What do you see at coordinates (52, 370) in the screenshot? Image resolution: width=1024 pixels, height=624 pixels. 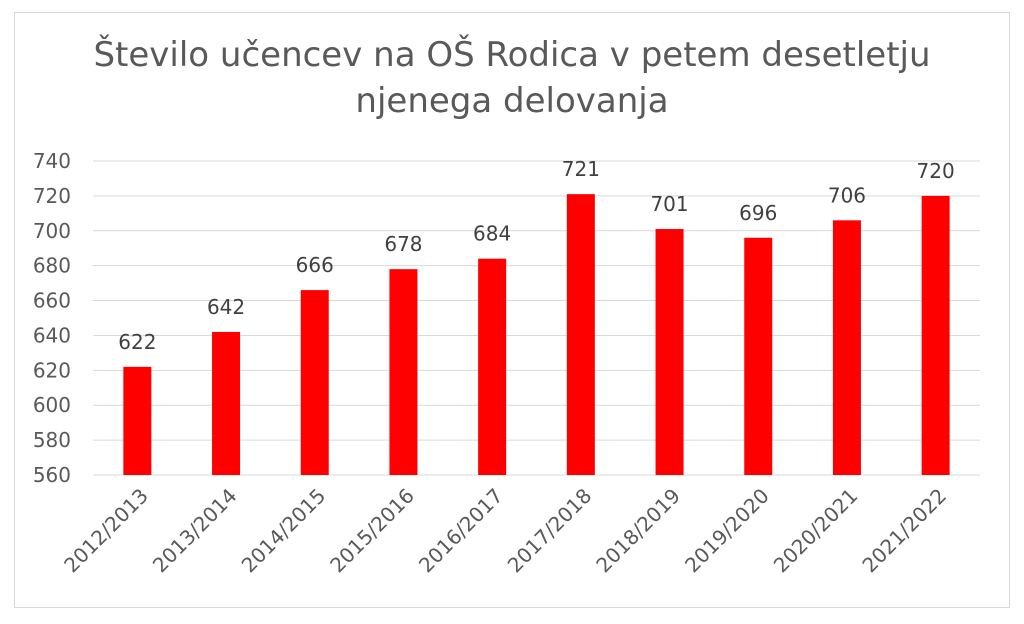 I see `y-tick-label: 620` at bounding box center [52, 370].